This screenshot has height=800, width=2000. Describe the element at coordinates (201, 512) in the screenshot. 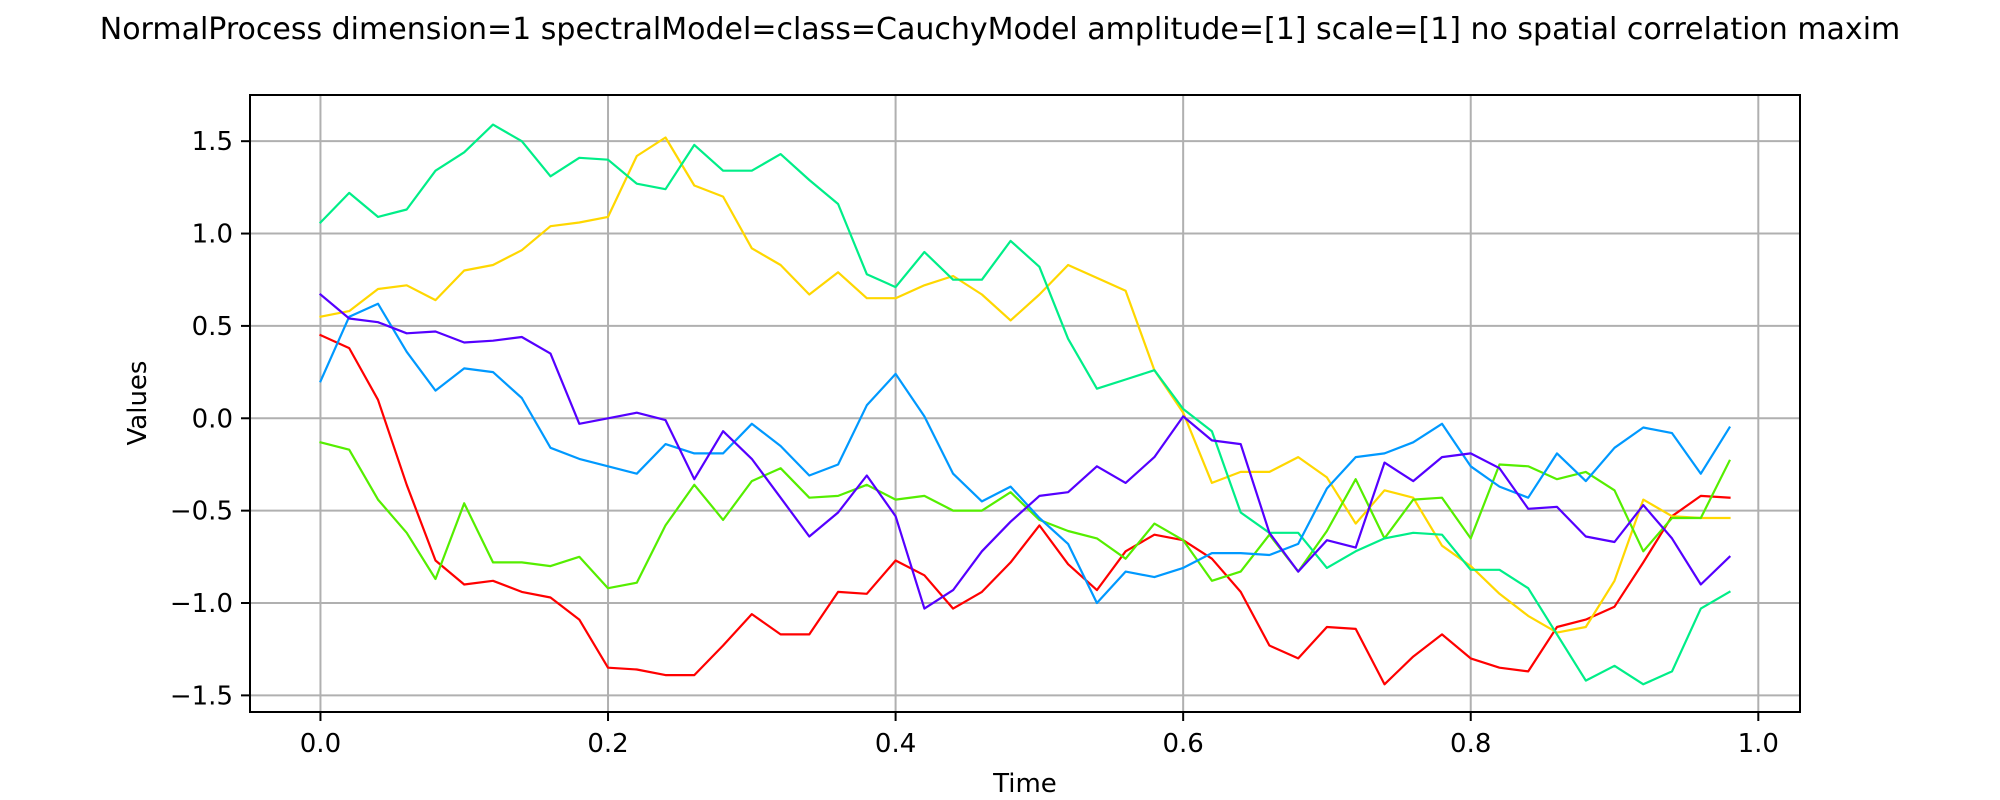

I see `y-tick-label: −0.5` at that location.